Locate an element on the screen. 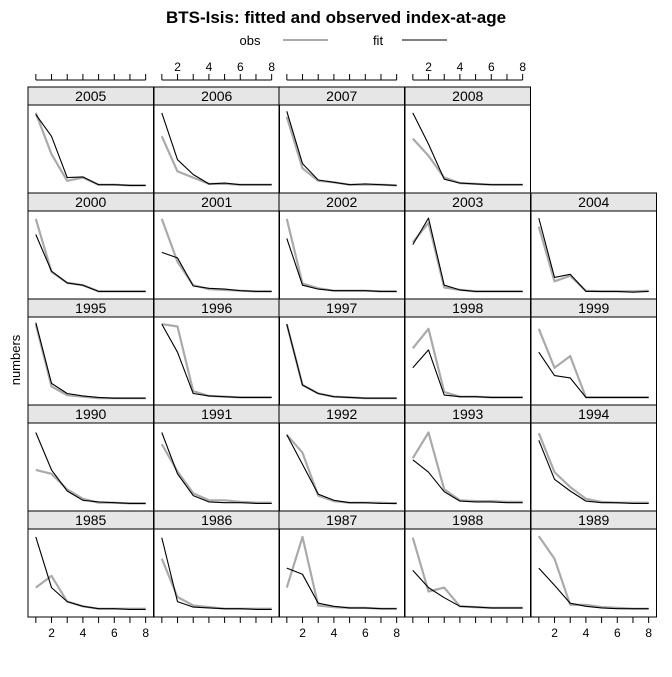 The width and height of the screenshot is (672, 677). panel-2007: 2007 is located at coordinates (341, 140).